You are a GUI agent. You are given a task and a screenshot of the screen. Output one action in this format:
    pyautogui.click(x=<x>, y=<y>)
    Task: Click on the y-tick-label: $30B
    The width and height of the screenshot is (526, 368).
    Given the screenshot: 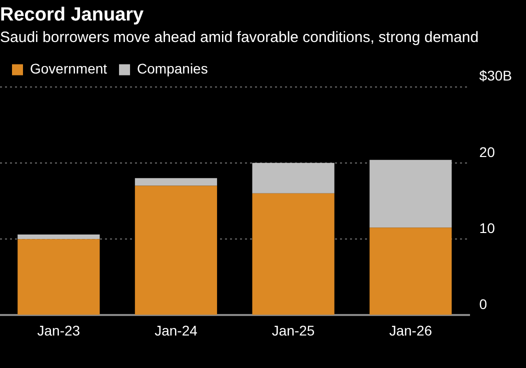 What is the action you would take?
    pyautogui.click(x=495, y=76)
    